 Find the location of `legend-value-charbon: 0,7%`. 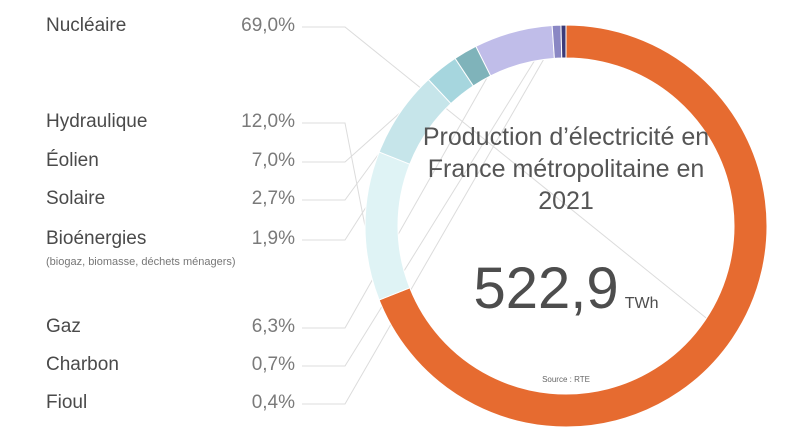

legend-value-charbon: 0,7% is located at coordinates (273, 364).